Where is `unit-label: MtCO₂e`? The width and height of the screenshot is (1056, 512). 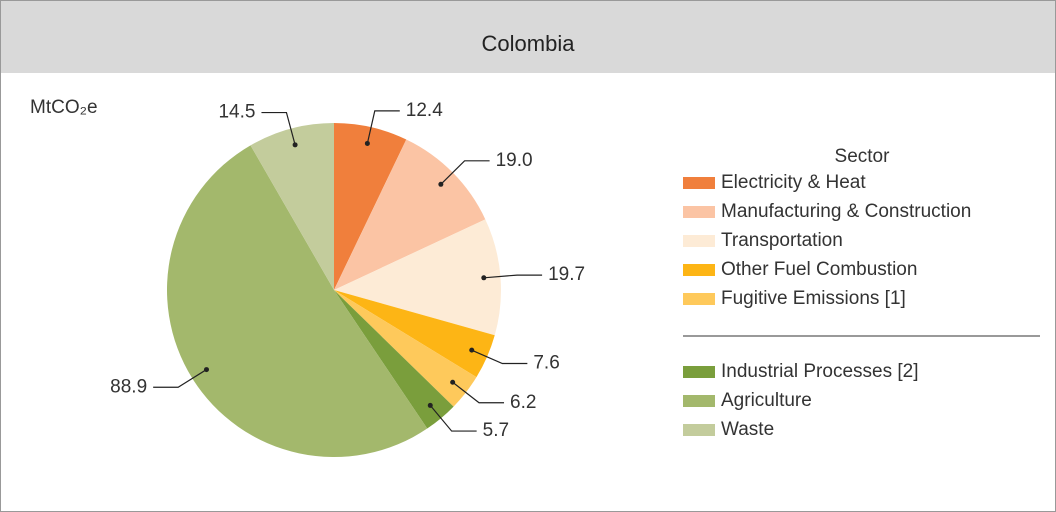 unit-label: MtCO₂e is located at coordinates (64, 107).